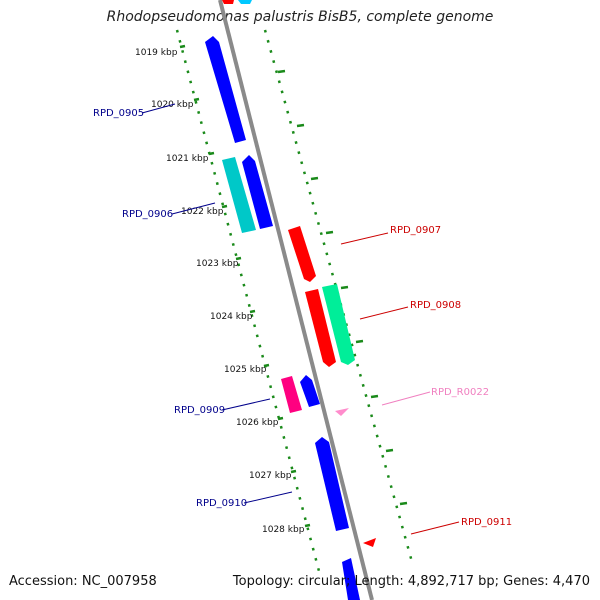 The image size is (600, 600). Describe the element at coordinates (156, 53) in the screenshot. I see `kbp-label: 1019 kbp` at that location.